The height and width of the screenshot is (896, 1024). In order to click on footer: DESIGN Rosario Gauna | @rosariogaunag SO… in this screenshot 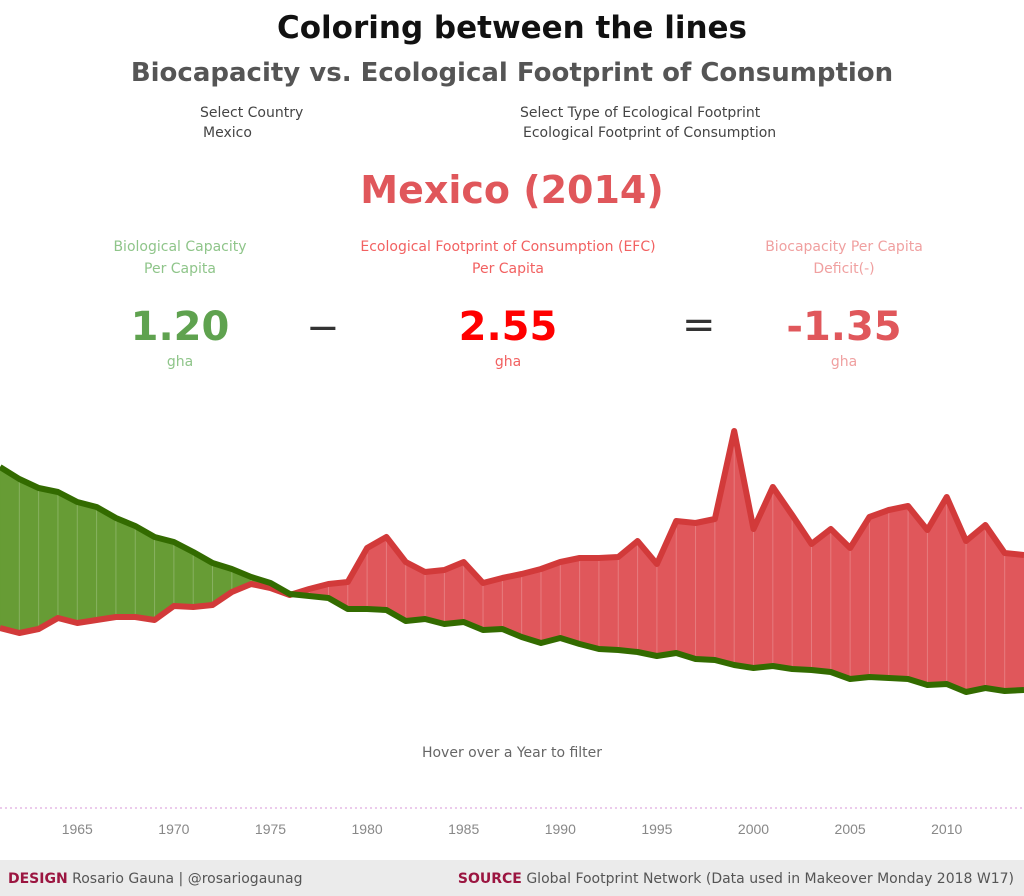, I will do `click(512, 878)`.